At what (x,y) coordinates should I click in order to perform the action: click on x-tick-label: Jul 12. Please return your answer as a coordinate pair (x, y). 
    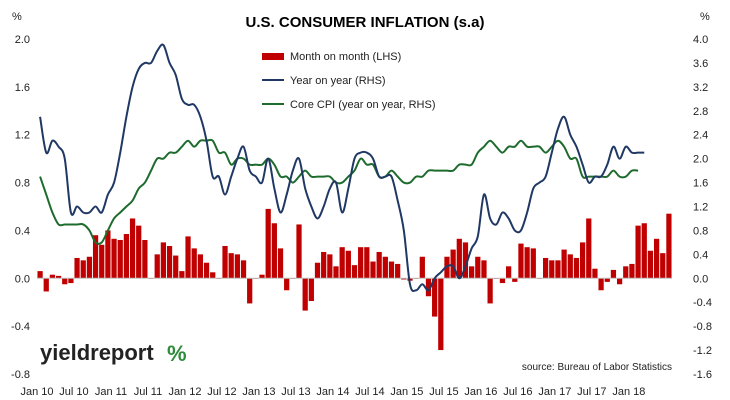
    Looking at the image, I should click on (221, 392).